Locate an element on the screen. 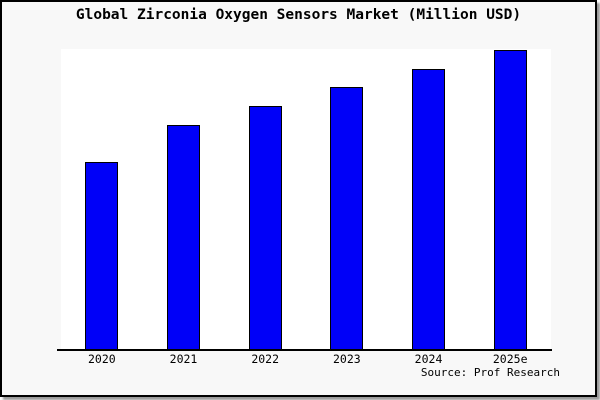 Image resolution: width=600 pixels, height=400 pixels. x-tick-2022: 2022 is located at coordinates (265, 359).